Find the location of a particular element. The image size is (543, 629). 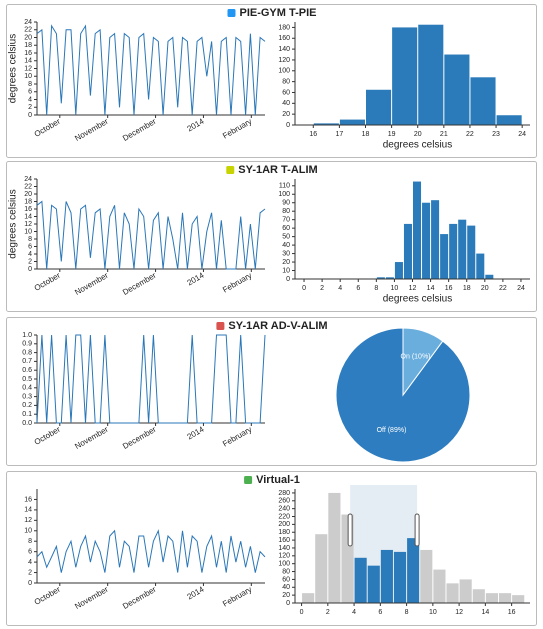

y-tick-label: 8 is located at coordinates (30, 84).